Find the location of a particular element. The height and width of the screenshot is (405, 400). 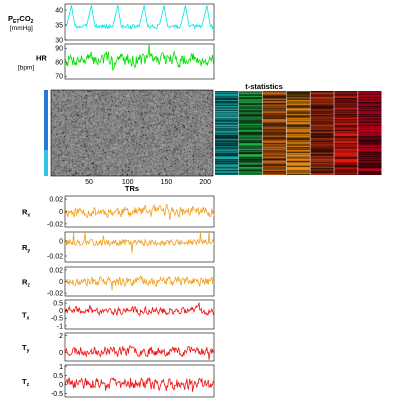

y-tick-label: 35 is located at coordinates (59, 25).